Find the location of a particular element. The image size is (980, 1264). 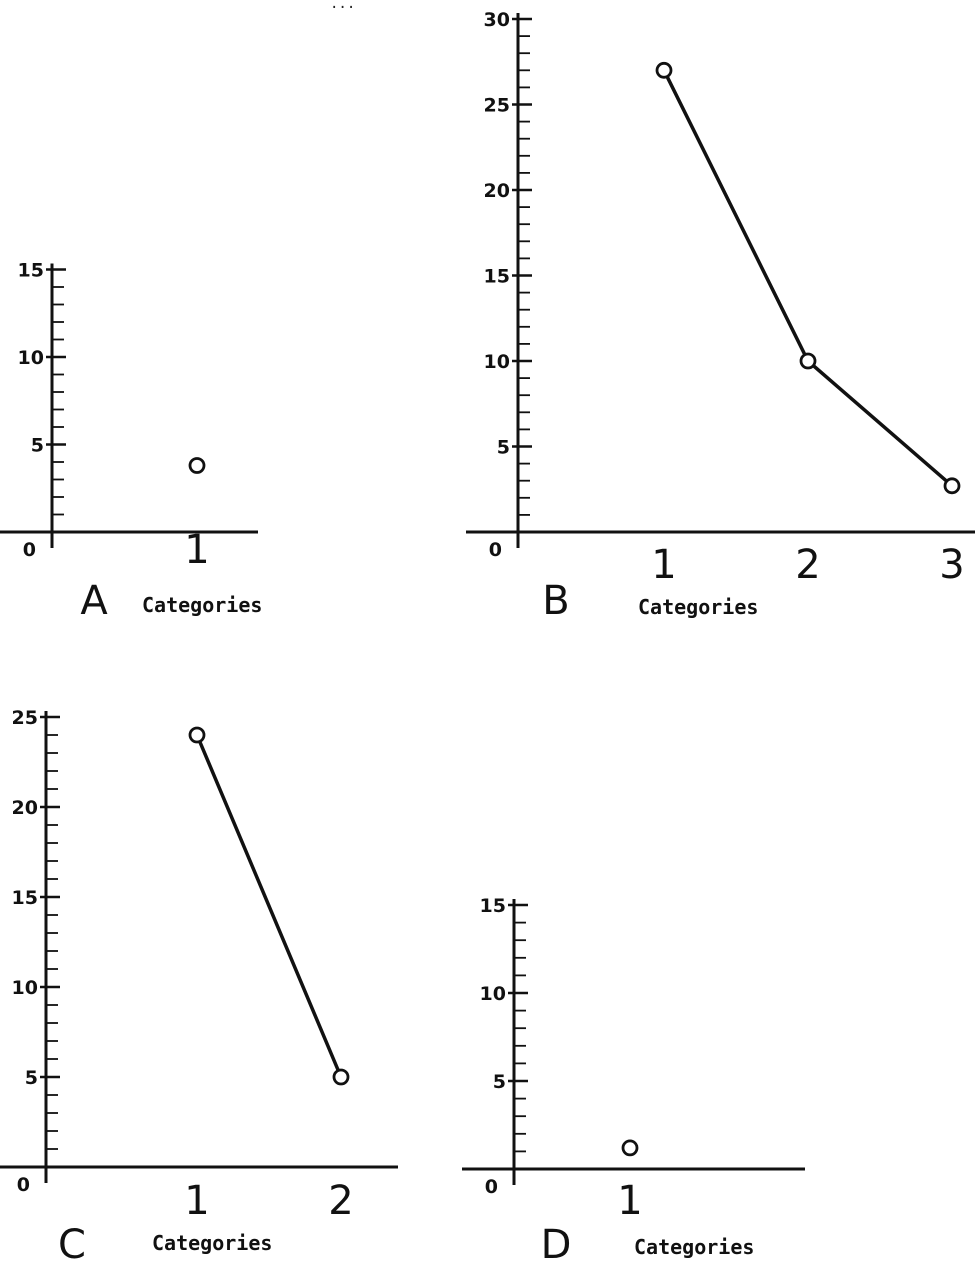

x-tick-label: 3 is located at coordinates (951, 565).